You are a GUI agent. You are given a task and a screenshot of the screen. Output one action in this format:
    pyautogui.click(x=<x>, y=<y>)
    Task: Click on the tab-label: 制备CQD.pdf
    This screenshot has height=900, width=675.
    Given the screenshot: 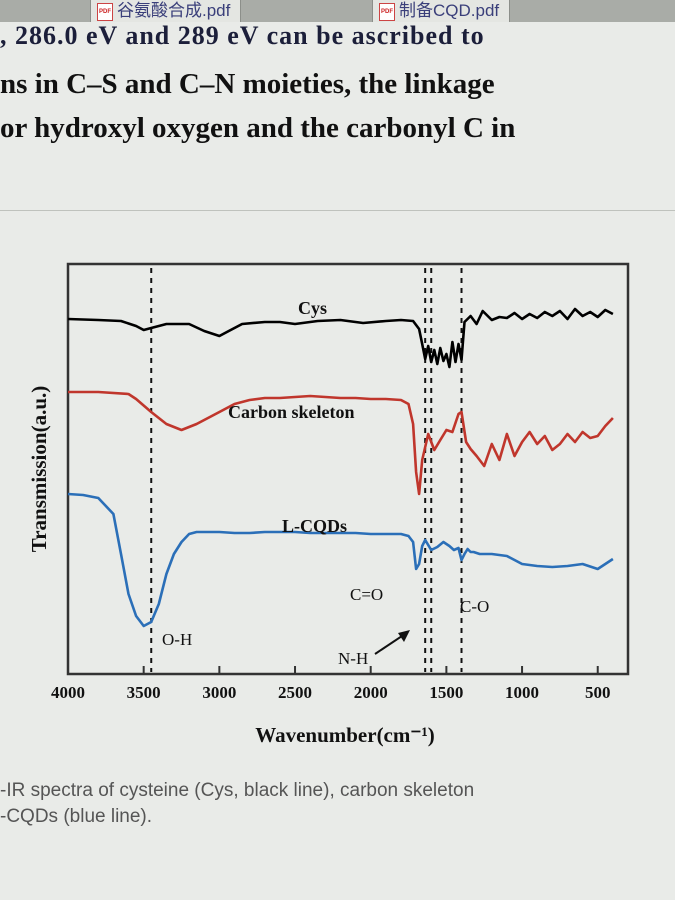 What is the action you would take?
    pyautogui.click(x=449, y=10)
    